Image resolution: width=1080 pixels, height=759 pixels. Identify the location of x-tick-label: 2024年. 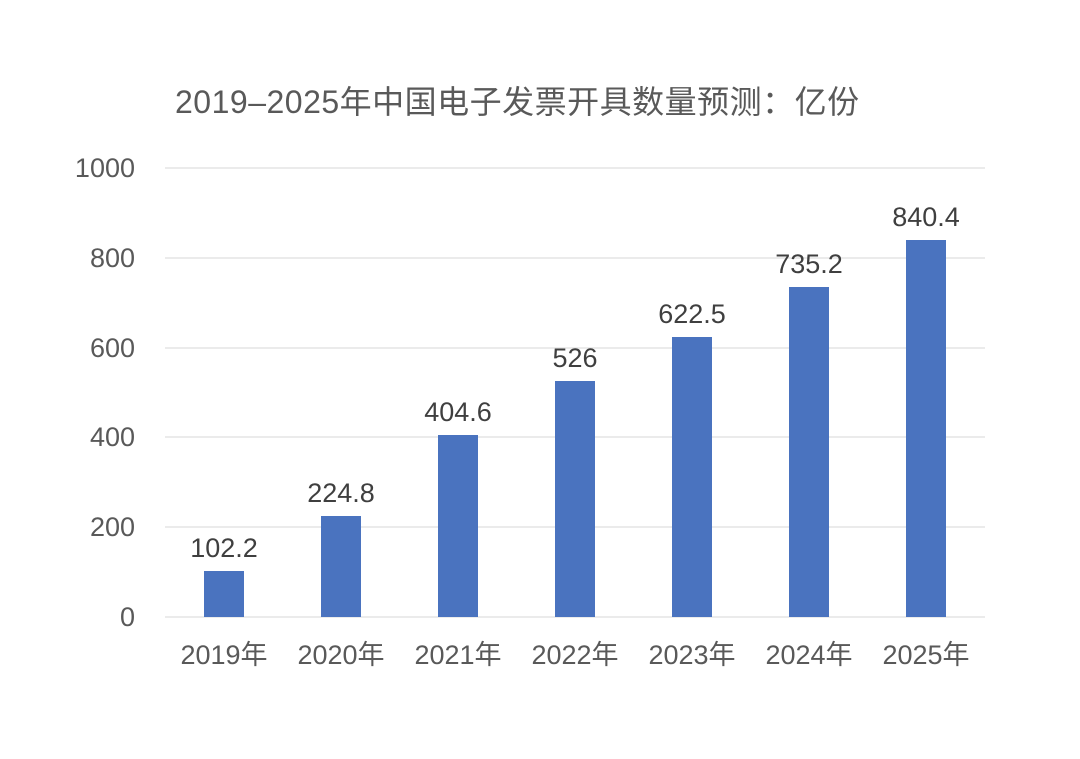
(809, 655).